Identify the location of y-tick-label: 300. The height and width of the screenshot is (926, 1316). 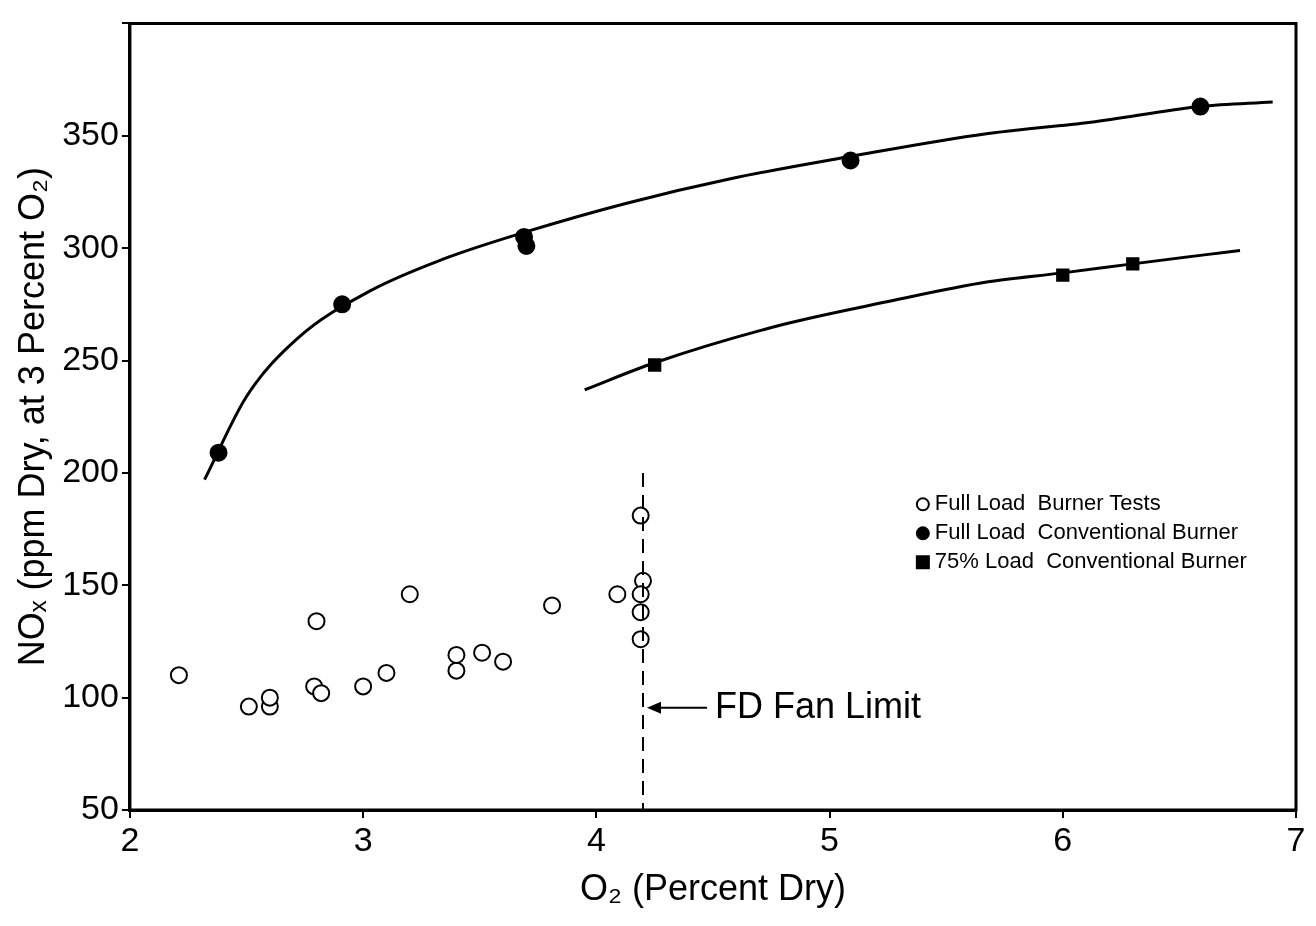
(90, 245).